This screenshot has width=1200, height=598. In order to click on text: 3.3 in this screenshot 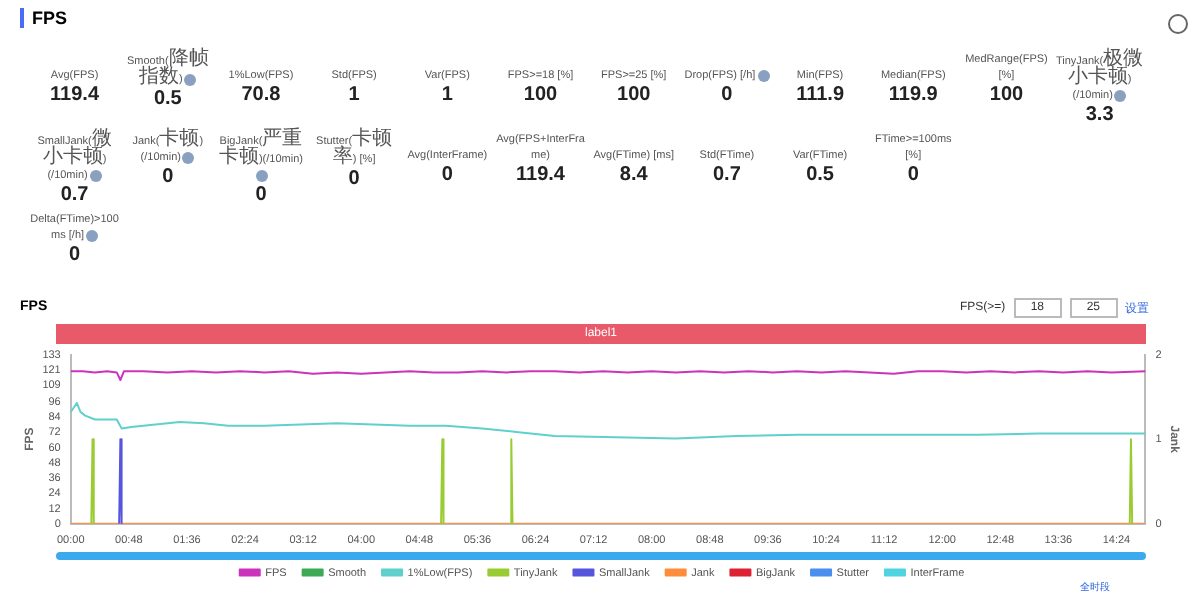, I will do `click(1099, 115)`.